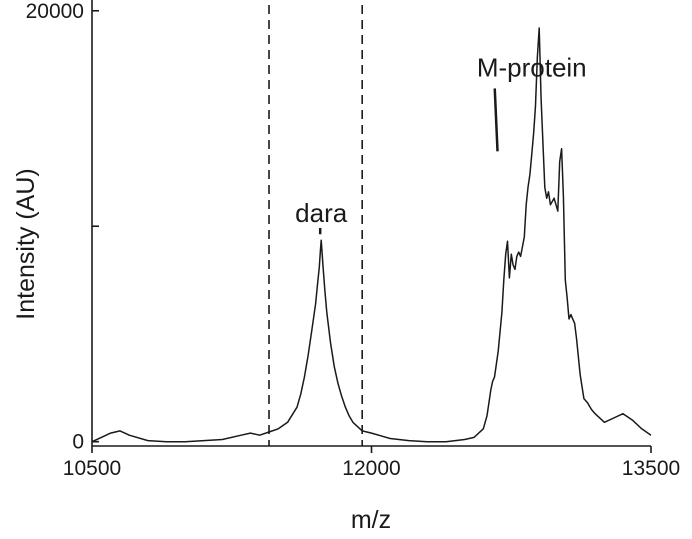 The height and width of the screenshot is (539, 692). I want to click on y-tick-label-20000: 20000, so click(55, 11).